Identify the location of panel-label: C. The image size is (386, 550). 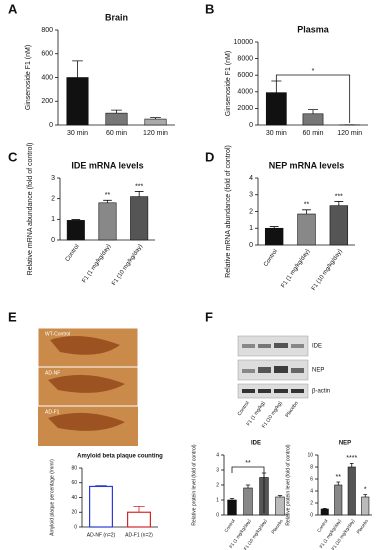
(13, 156).